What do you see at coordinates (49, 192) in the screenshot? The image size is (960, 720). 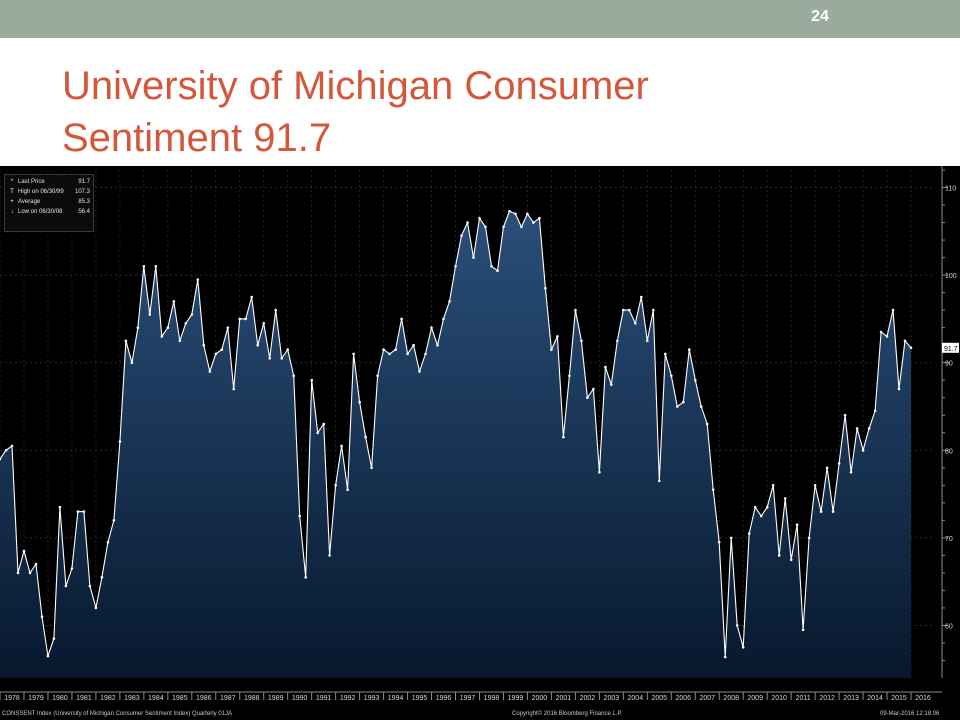 I see `legend-row-high: T High on 06/30/99 107.3` at bounding box center [49, 192].